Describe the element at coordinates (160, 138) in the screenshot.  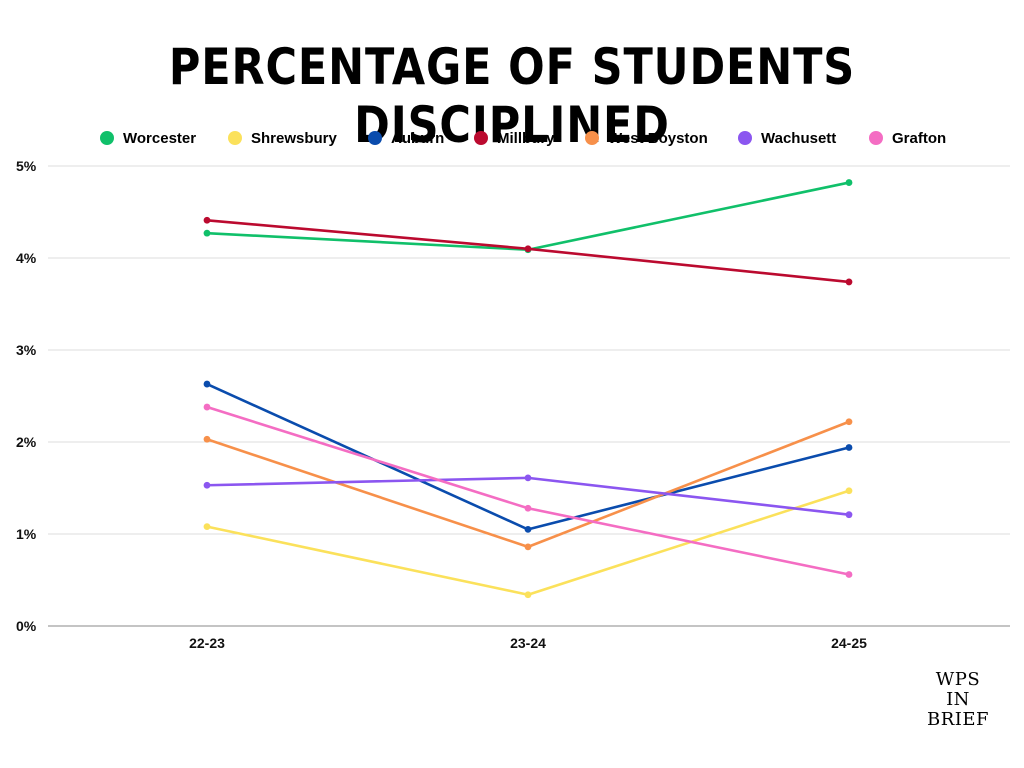
I see `legend-label: Worcester` at that location.